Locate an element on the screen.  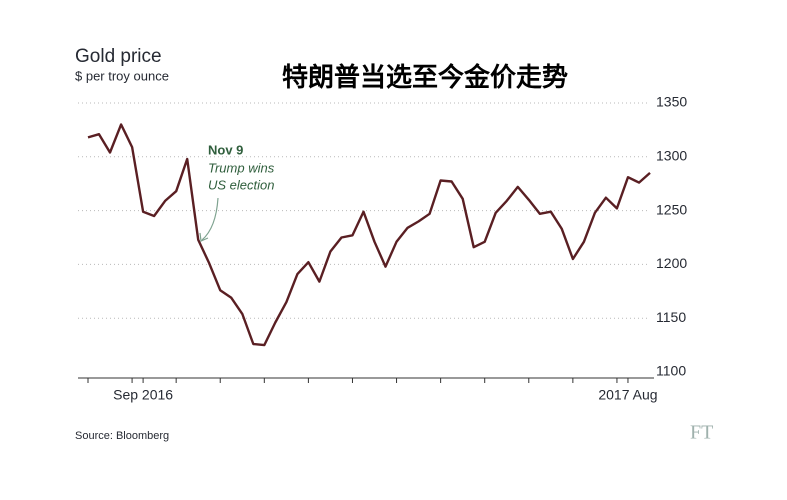
annotation-title: Nov 9 is located at coordinates (225, 149).